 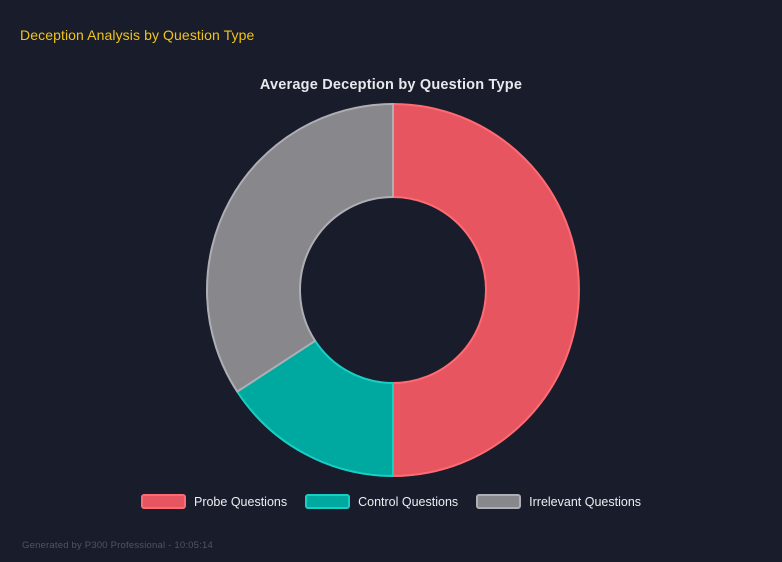 I want to click on page-title: Deception Analysis by Question Type, so click(x=137, y=35).